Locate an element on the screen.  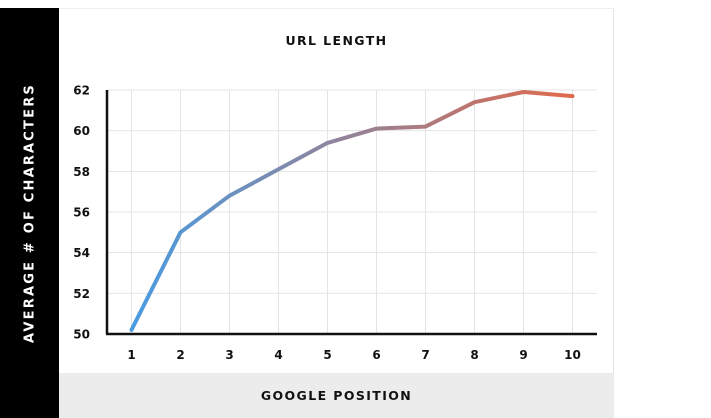
y-axis-label-band is located at coordinates (29, 213).